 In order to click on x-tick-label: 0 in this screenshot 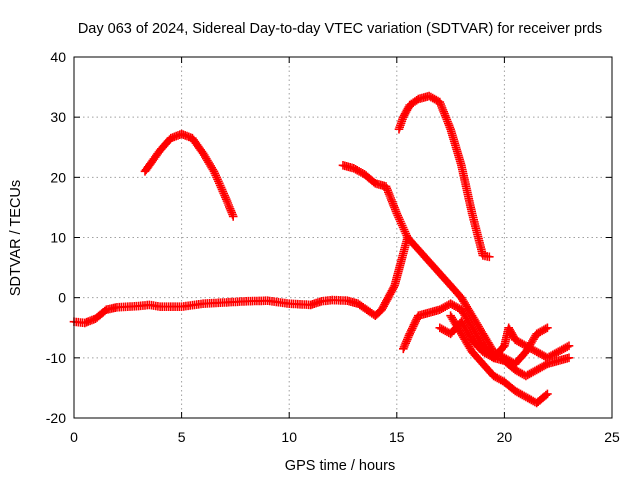, I will do `click(74, 437)`.